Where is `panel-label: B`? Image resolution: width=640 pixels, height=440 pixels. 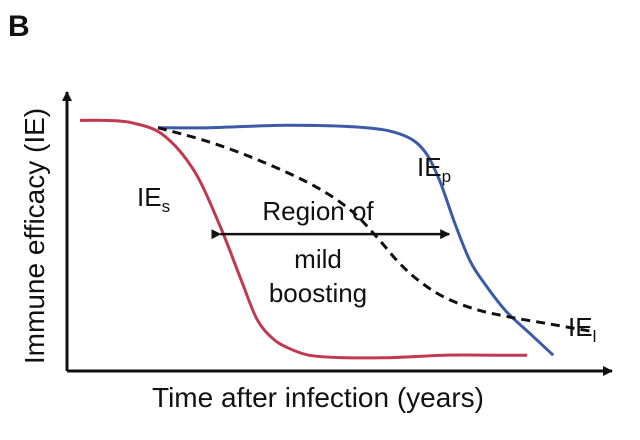
panel-label: B is located at coordinates (19, 26).